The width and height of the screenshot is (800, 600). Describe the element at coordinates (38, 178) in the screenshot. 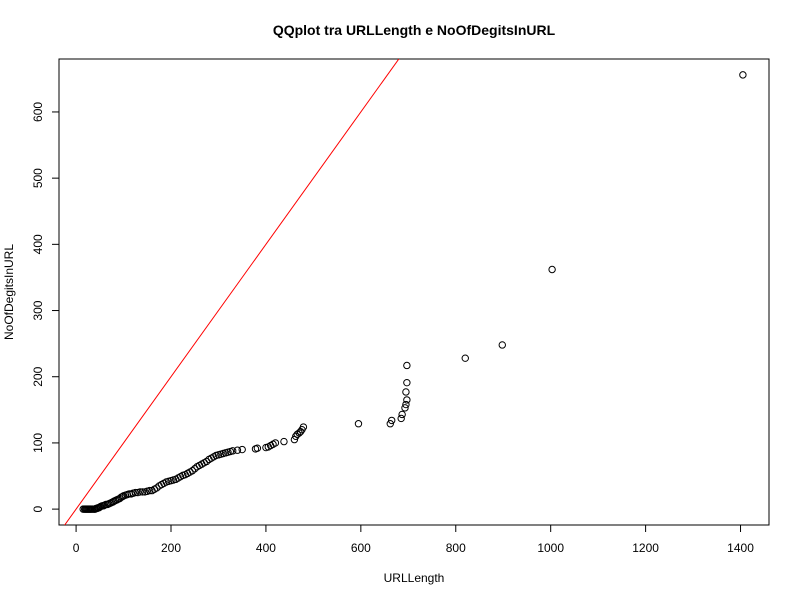

I see `y-tick-label: 500` at that location.